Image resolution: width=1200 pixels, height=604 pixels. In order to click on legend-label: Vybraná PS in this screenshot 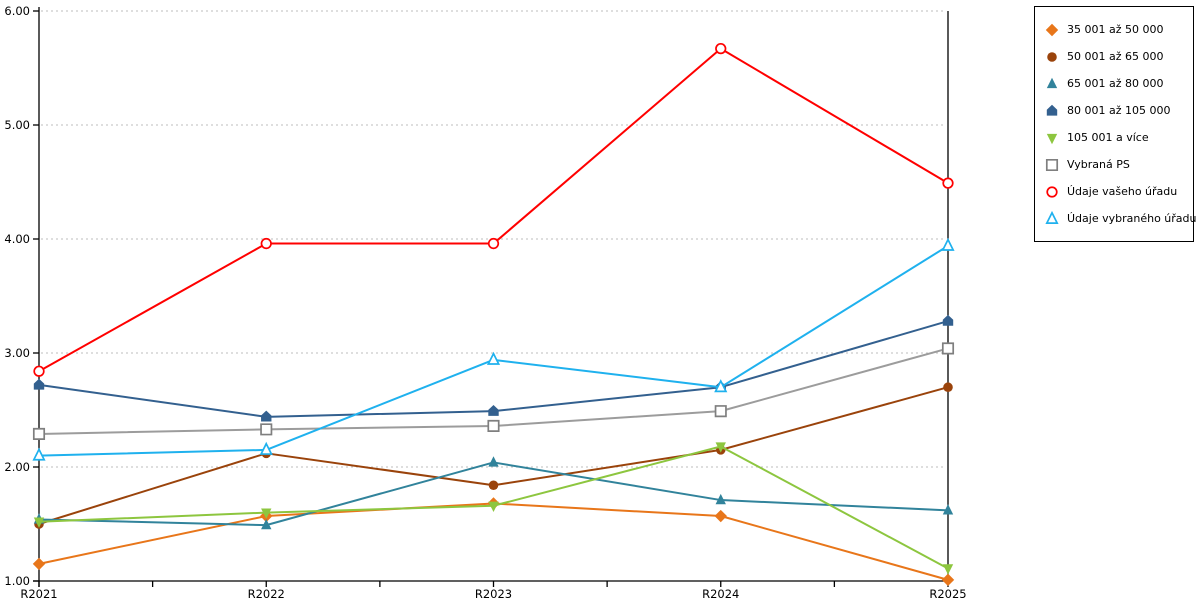, I will do `click(1098, 164)`.